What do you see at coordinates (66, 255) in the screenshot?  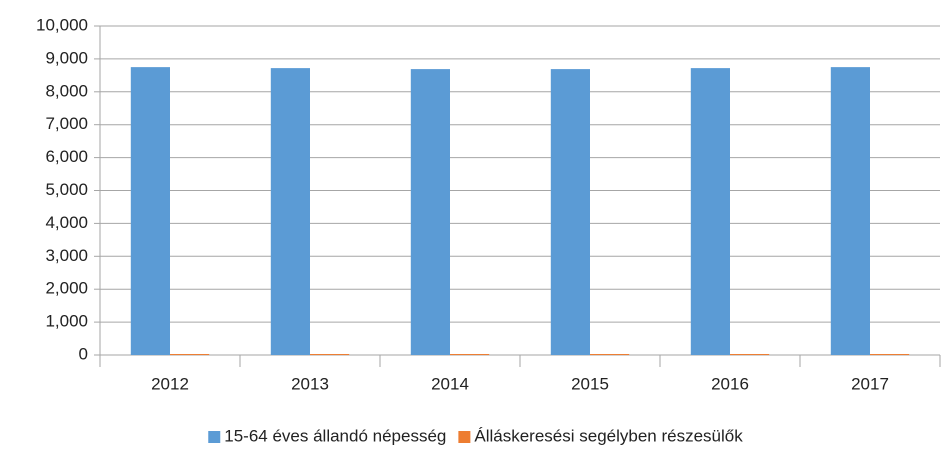 I see `y-tick-label: 3,000` at bounding box center [66, 255].